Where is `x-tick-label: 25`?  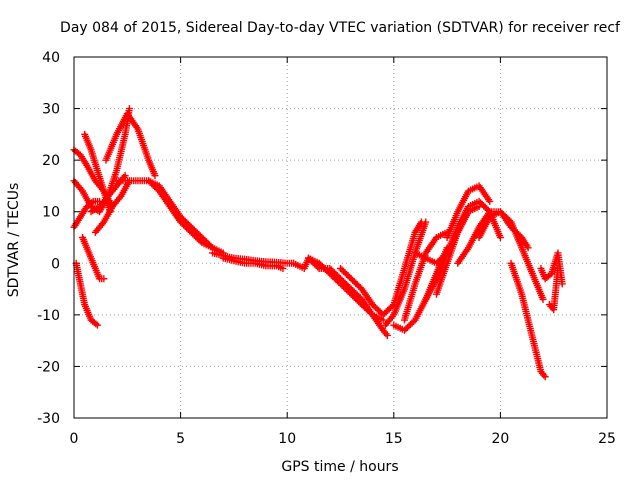
x-tick-label: 25 is located at coordinates (607, 439).